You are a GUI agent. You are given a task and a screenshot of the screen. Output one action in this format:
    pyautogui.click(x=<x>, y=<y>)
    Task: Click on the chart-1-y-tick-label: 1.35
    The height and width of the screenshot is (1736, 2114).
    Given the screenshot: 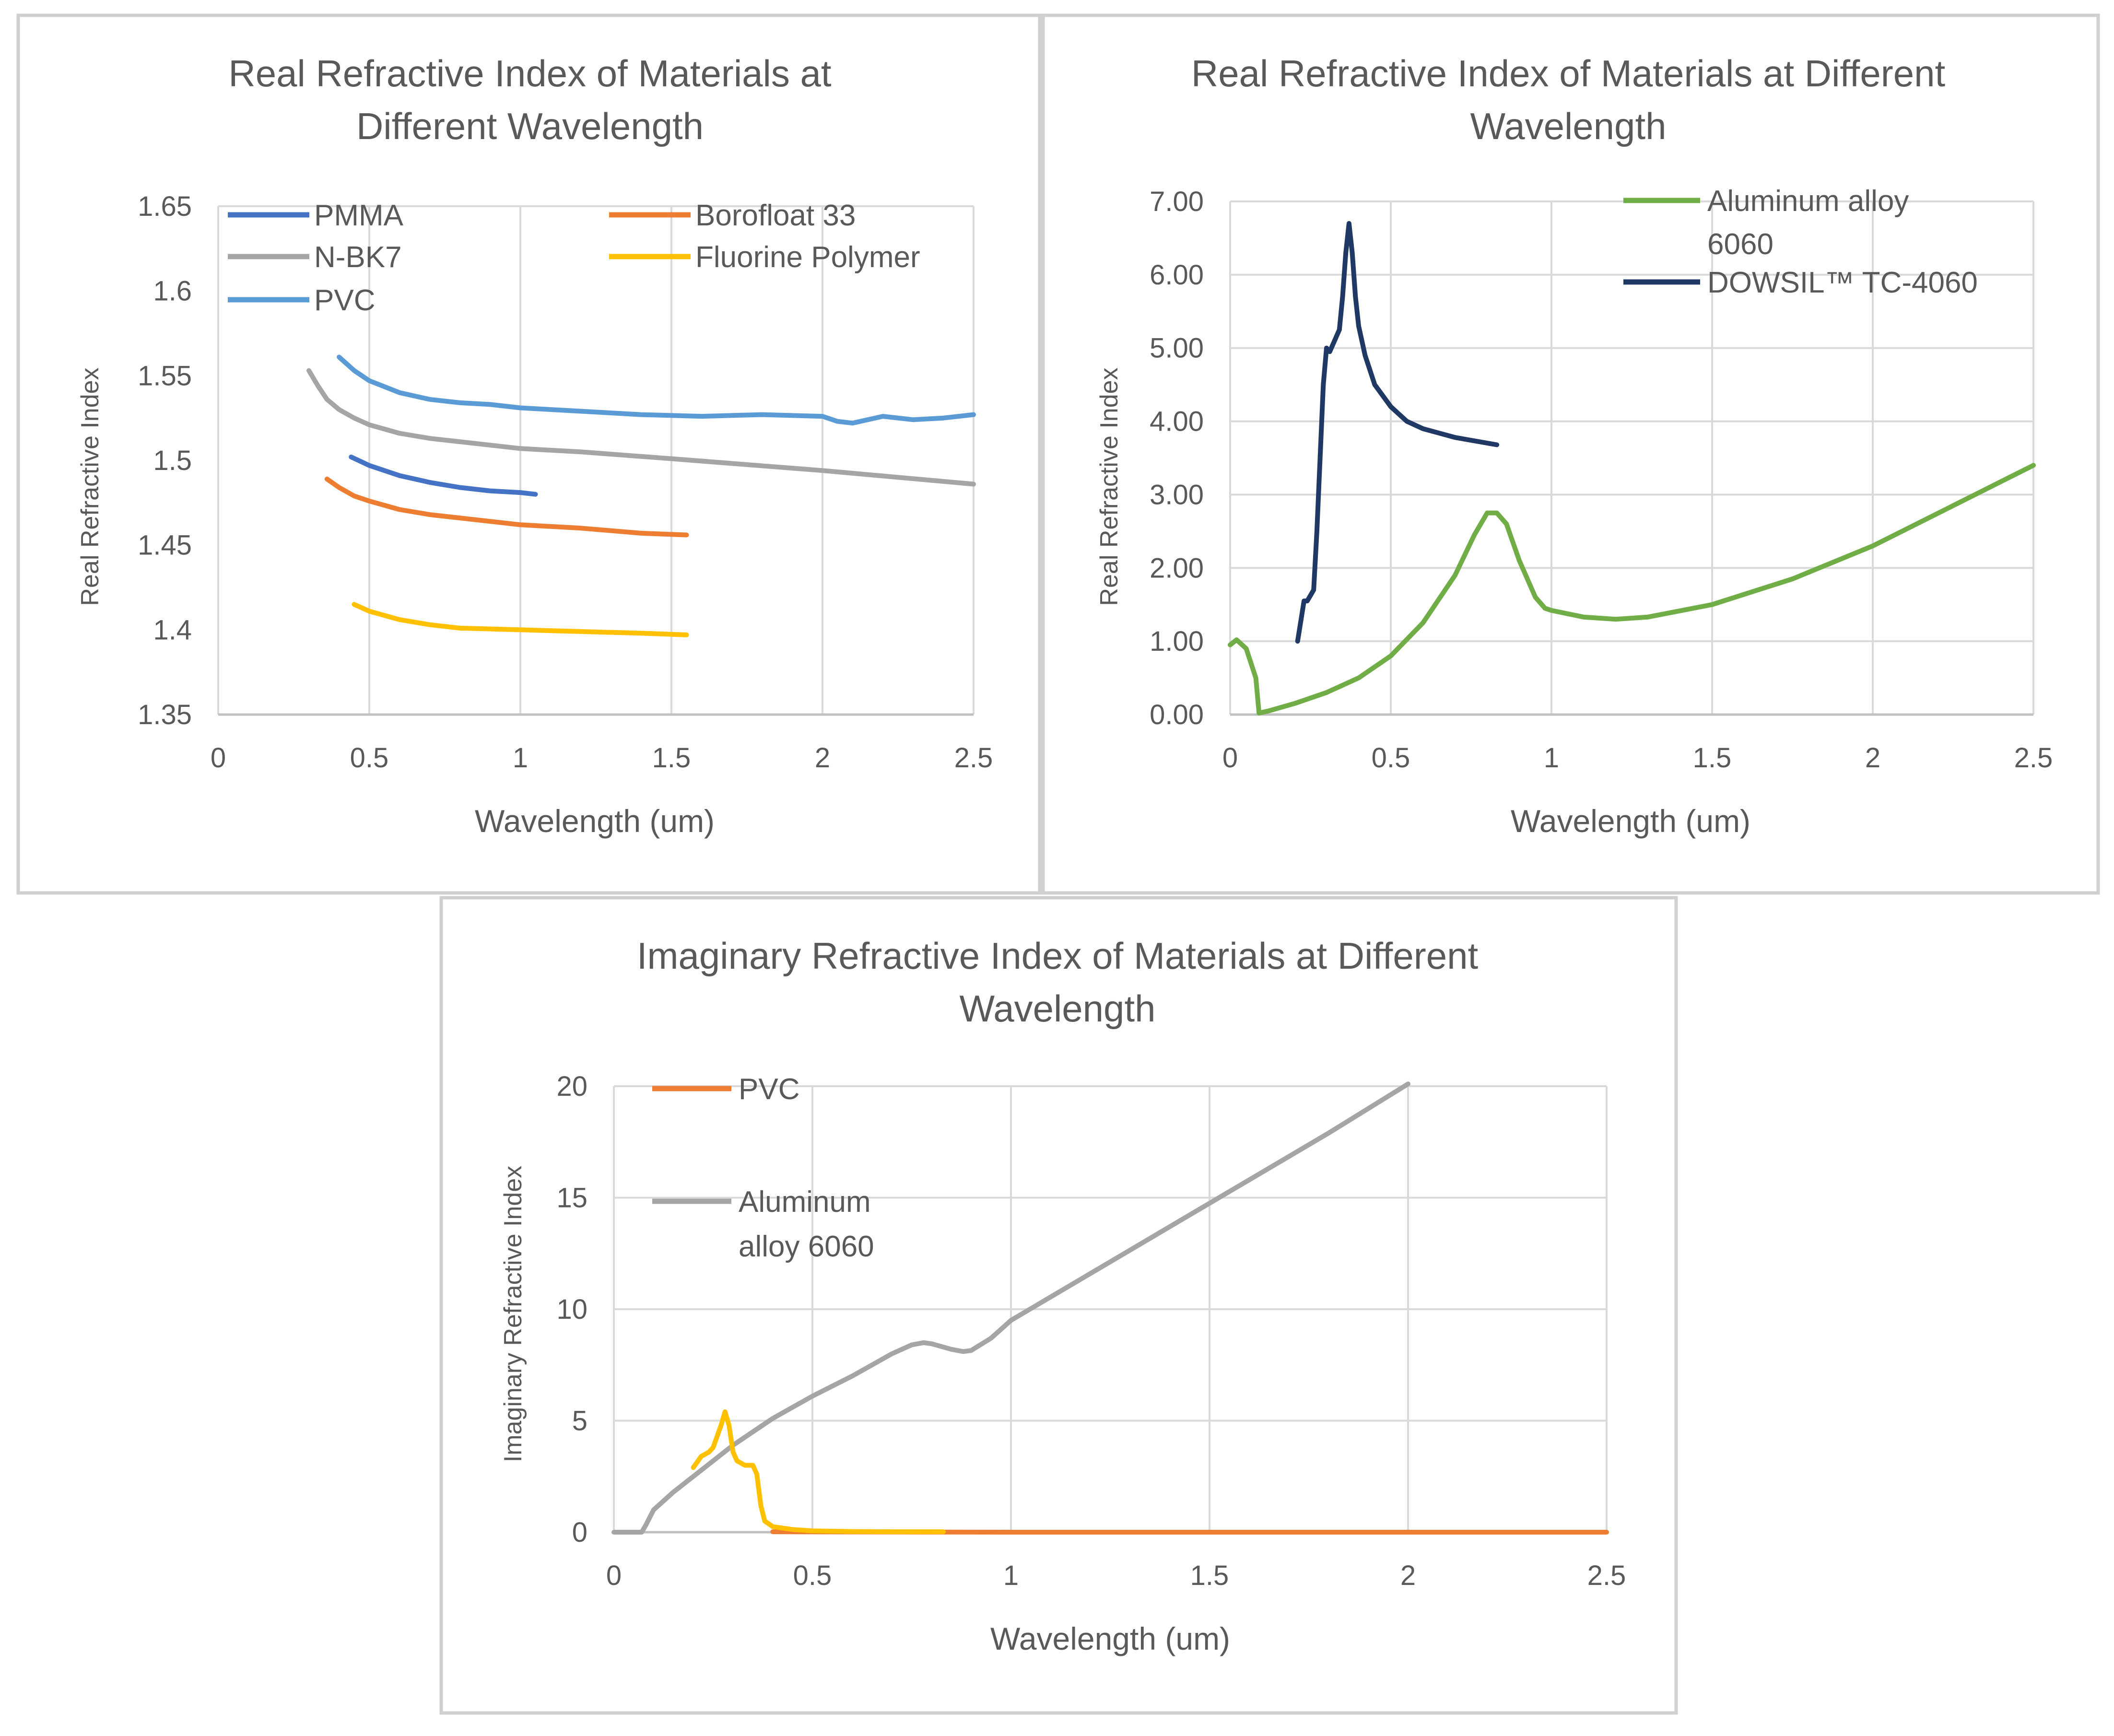 What is the action you would take?
    pyautogui.click(x=165, y=714)
    